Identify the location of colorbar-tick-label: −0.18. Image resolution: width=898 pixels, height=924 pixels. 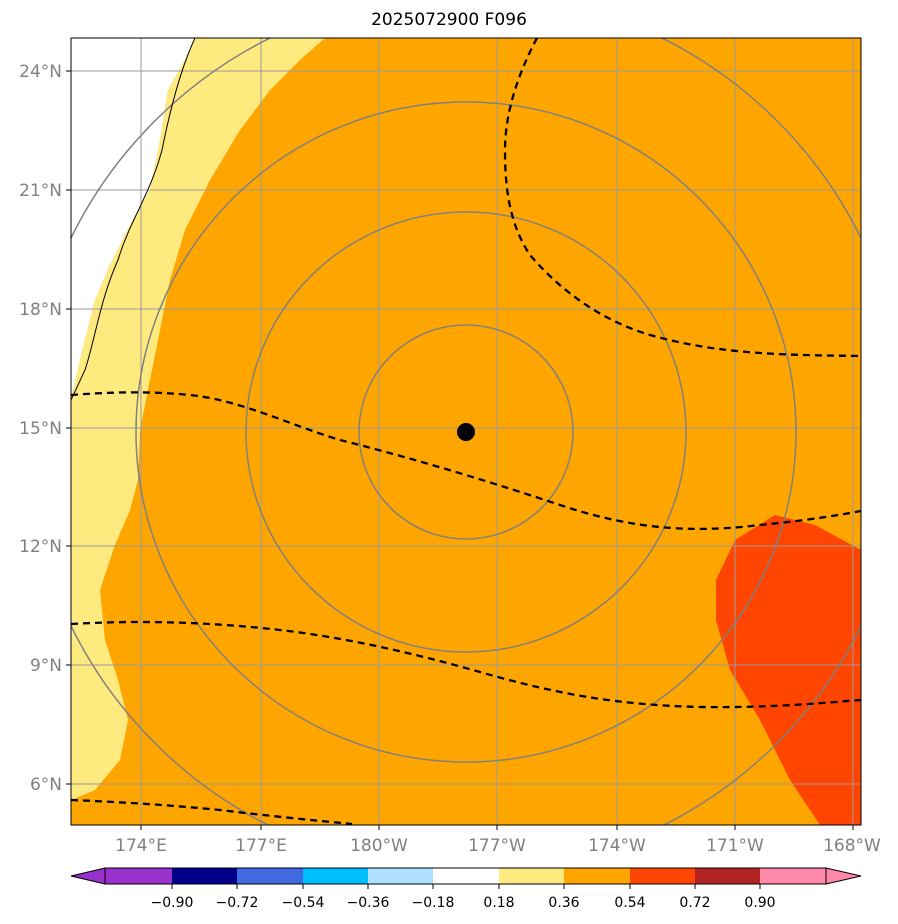
(433, 903).